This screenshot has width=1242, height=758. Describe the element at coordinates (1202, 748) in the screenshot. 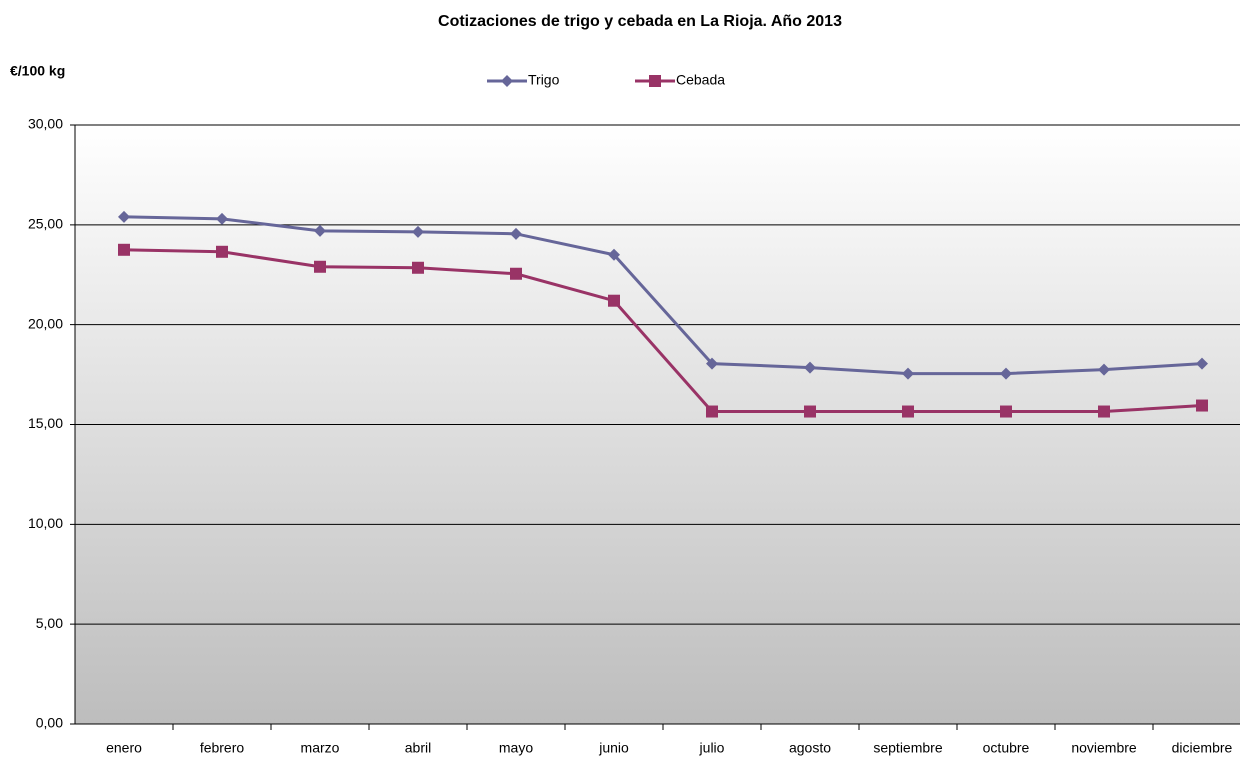

I see `x-tick-label: diciembre` at that location.